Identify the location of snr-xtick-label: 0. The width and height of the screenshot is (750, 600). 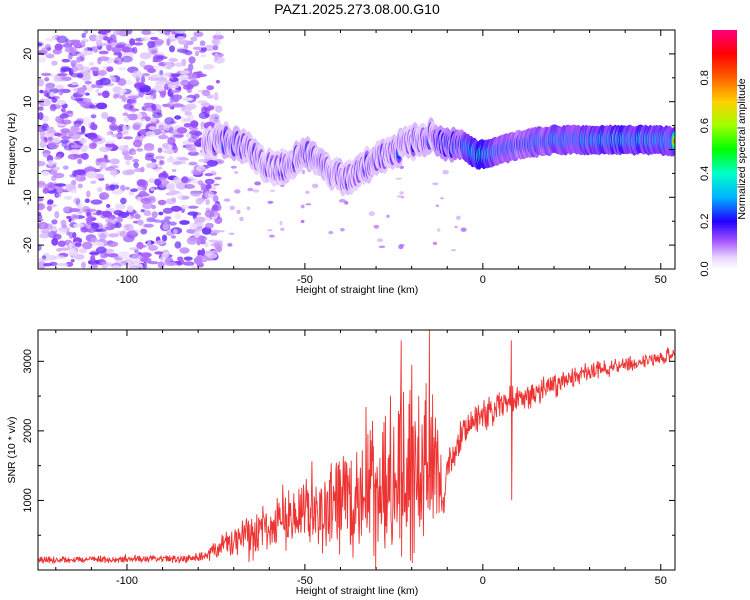
(483, 581).